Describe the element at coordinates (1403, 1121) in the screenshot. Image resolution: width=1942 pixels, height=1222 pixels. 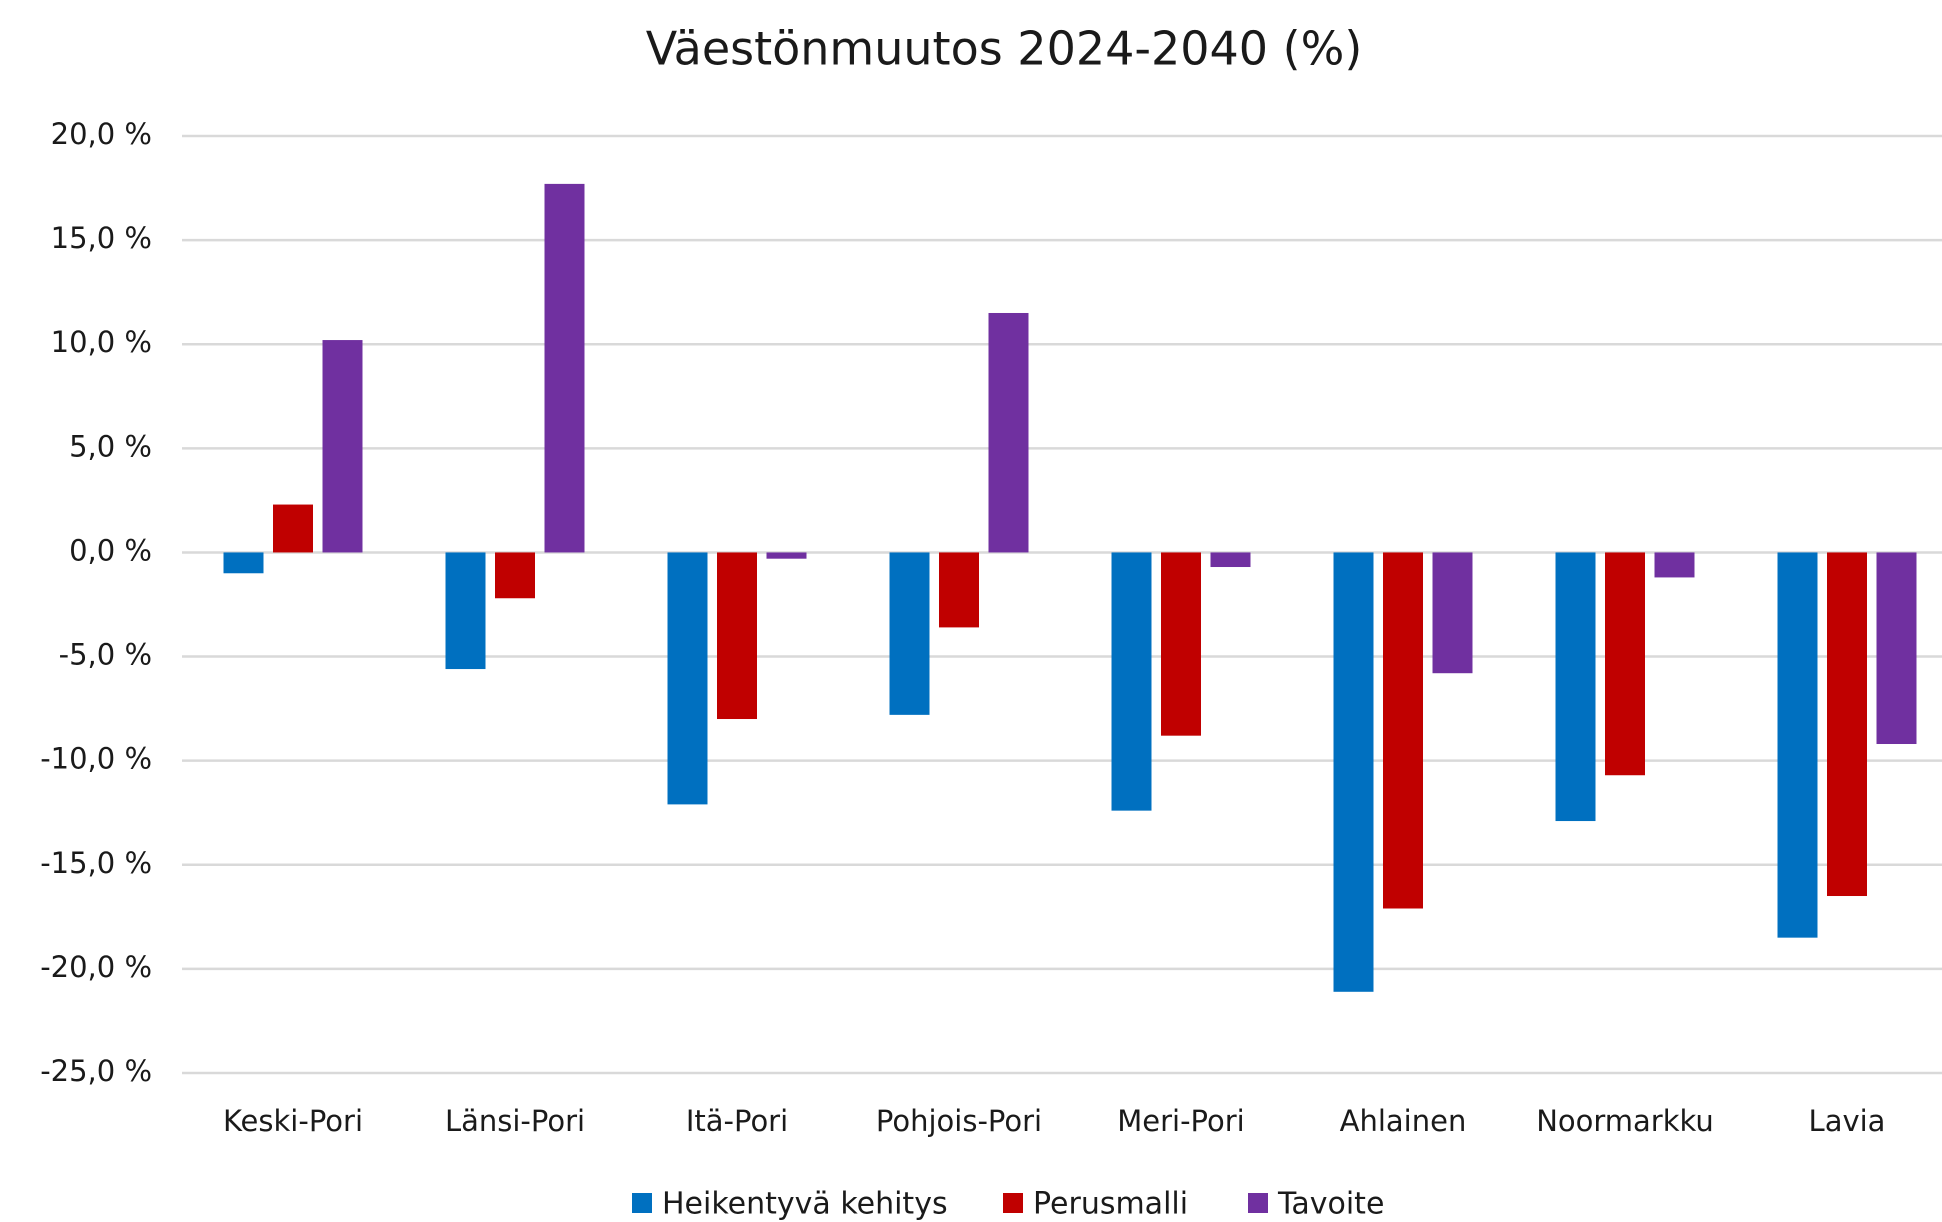
I see `x-tick-label: Ahlainen` at that location.